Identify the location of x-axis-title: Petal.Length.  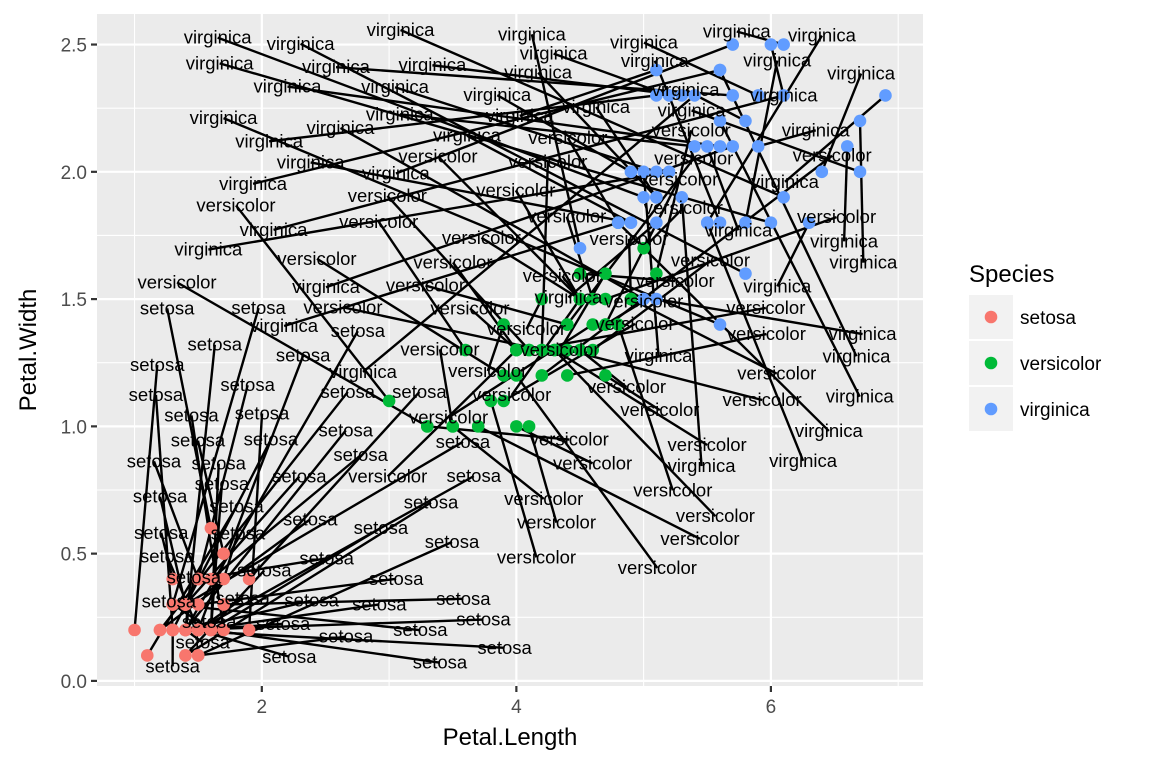
(510, 737).